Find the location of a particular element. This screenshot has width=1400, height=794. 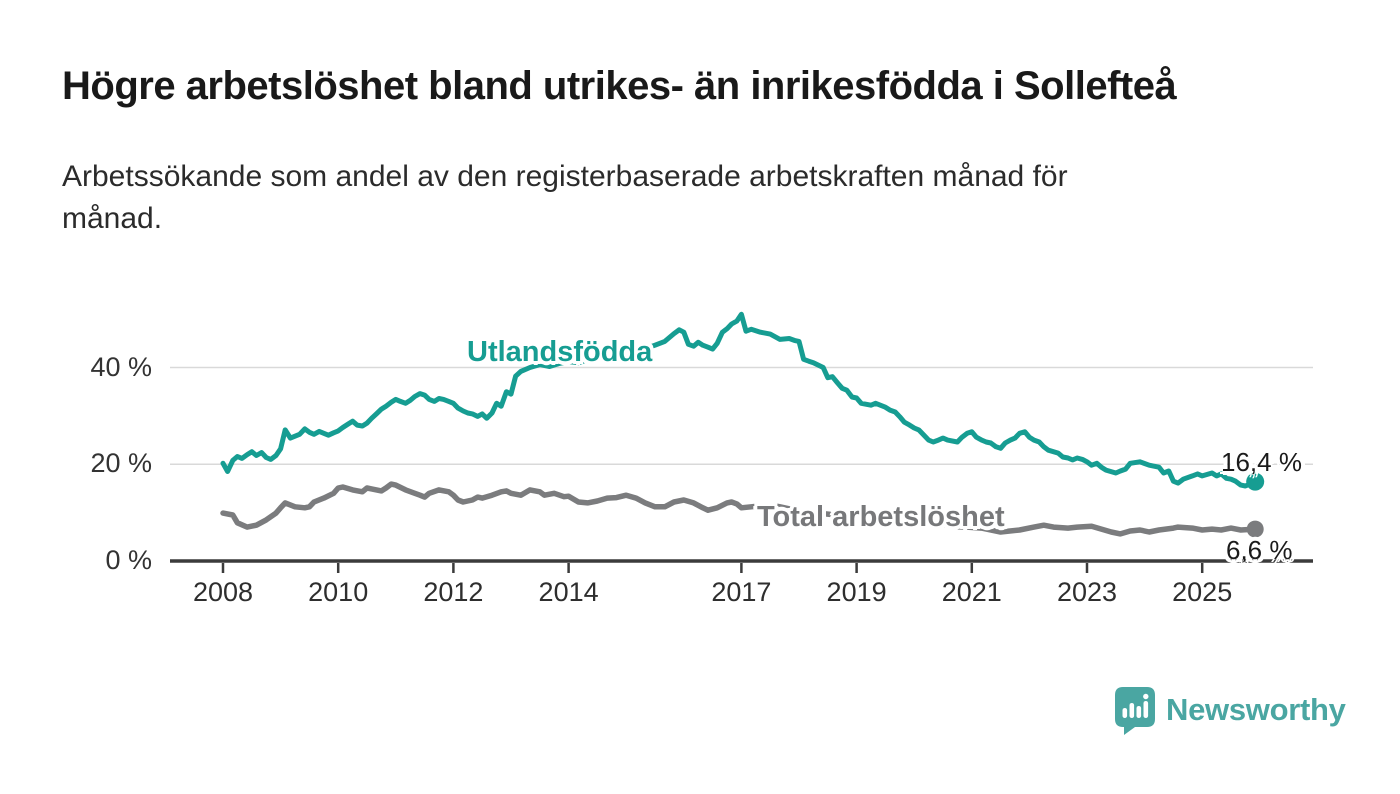

logo-exclamation-dot is located at coordinates (1146, 696).